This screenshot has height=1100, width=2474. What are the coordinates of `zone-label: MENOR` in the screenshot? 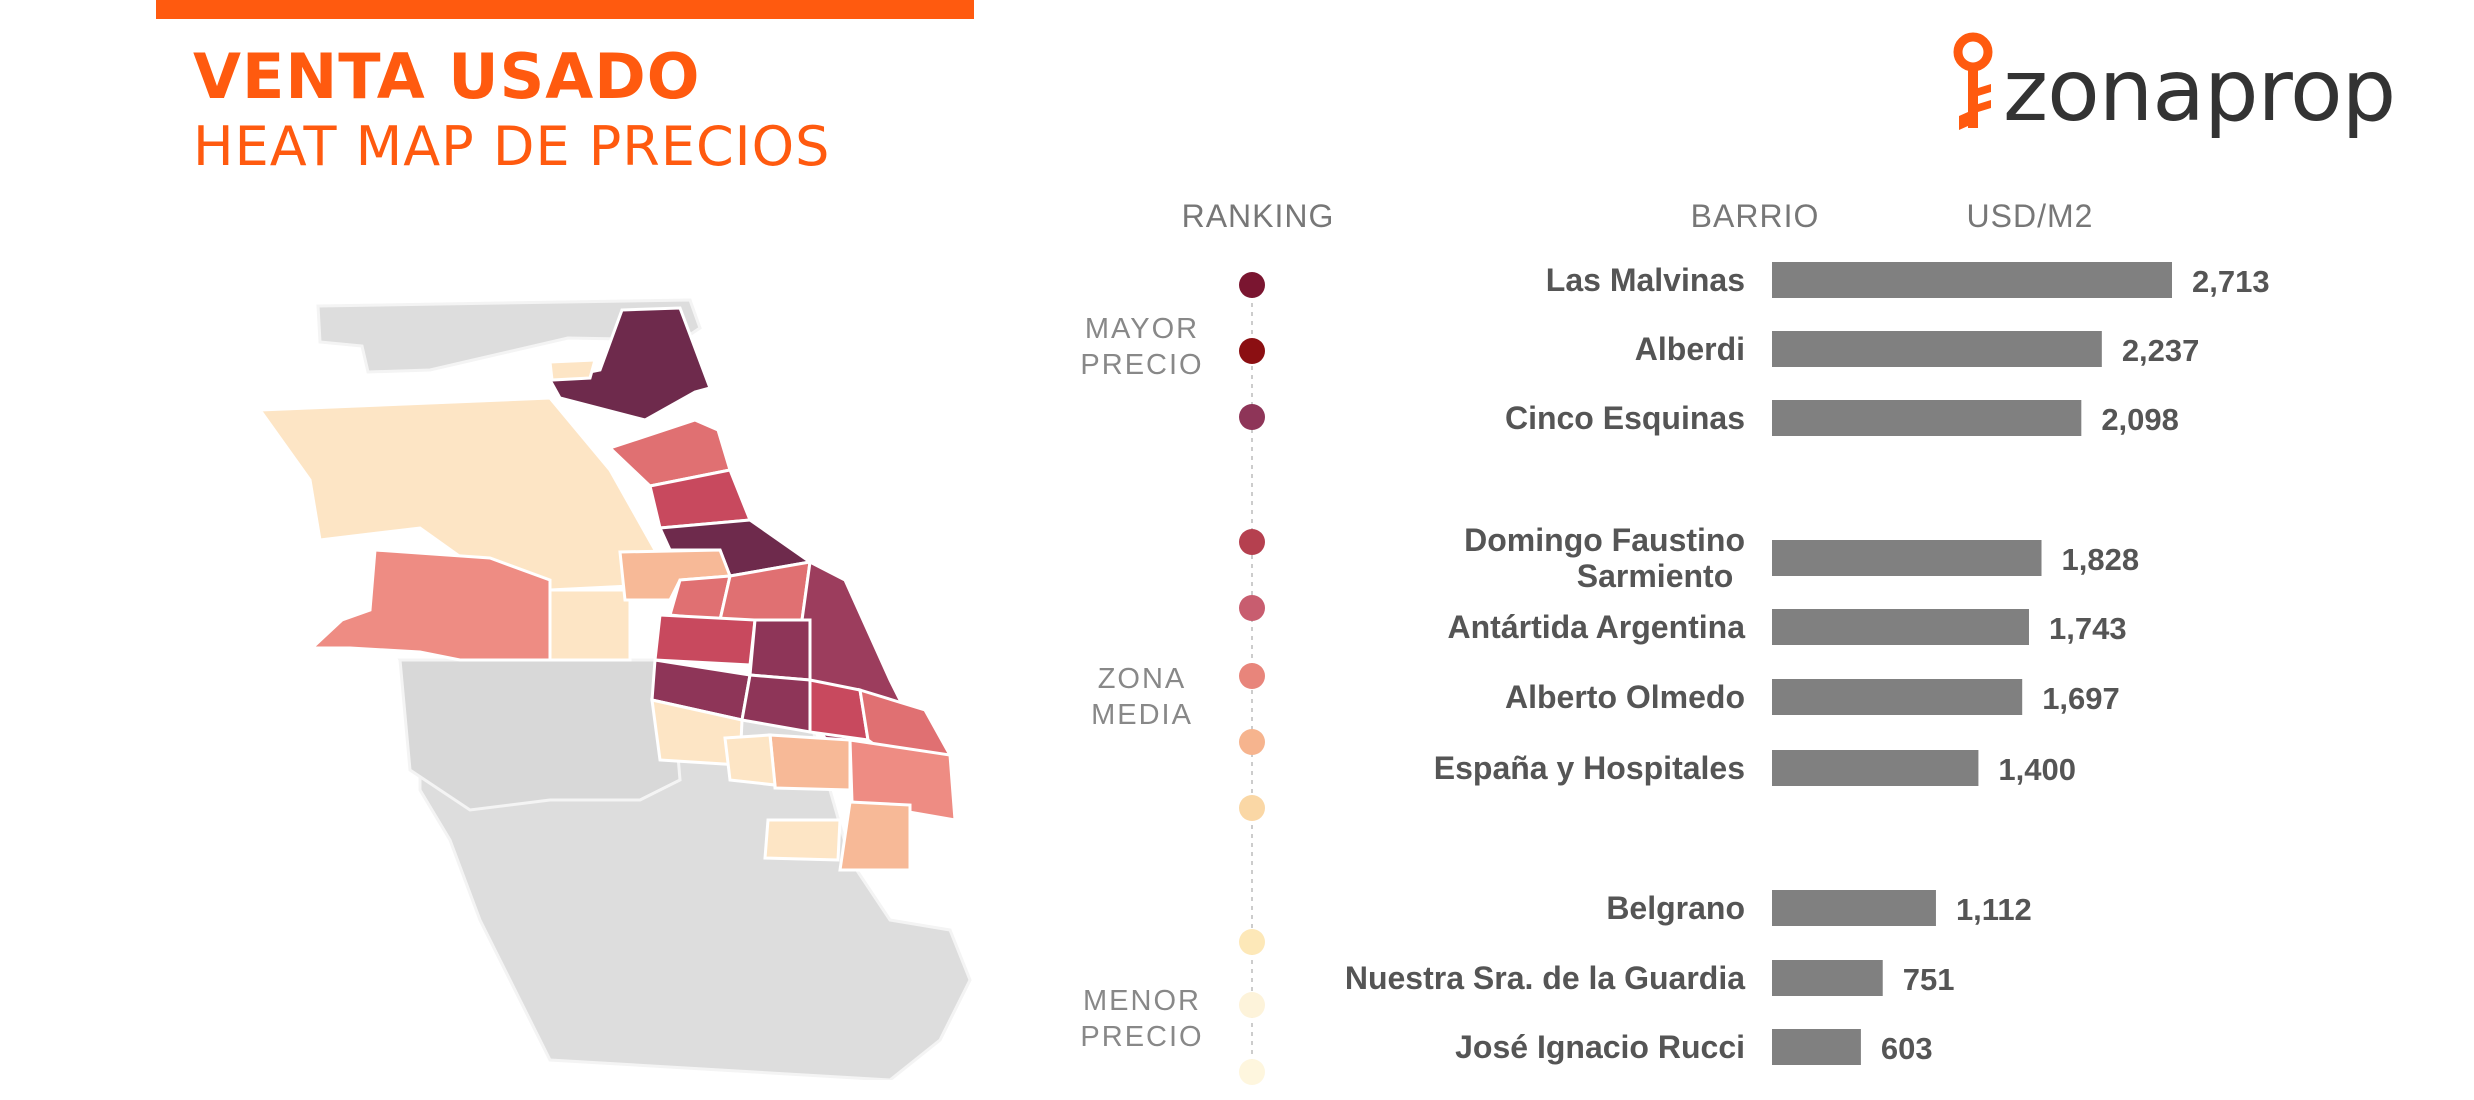 It's located at (1142, 1001).